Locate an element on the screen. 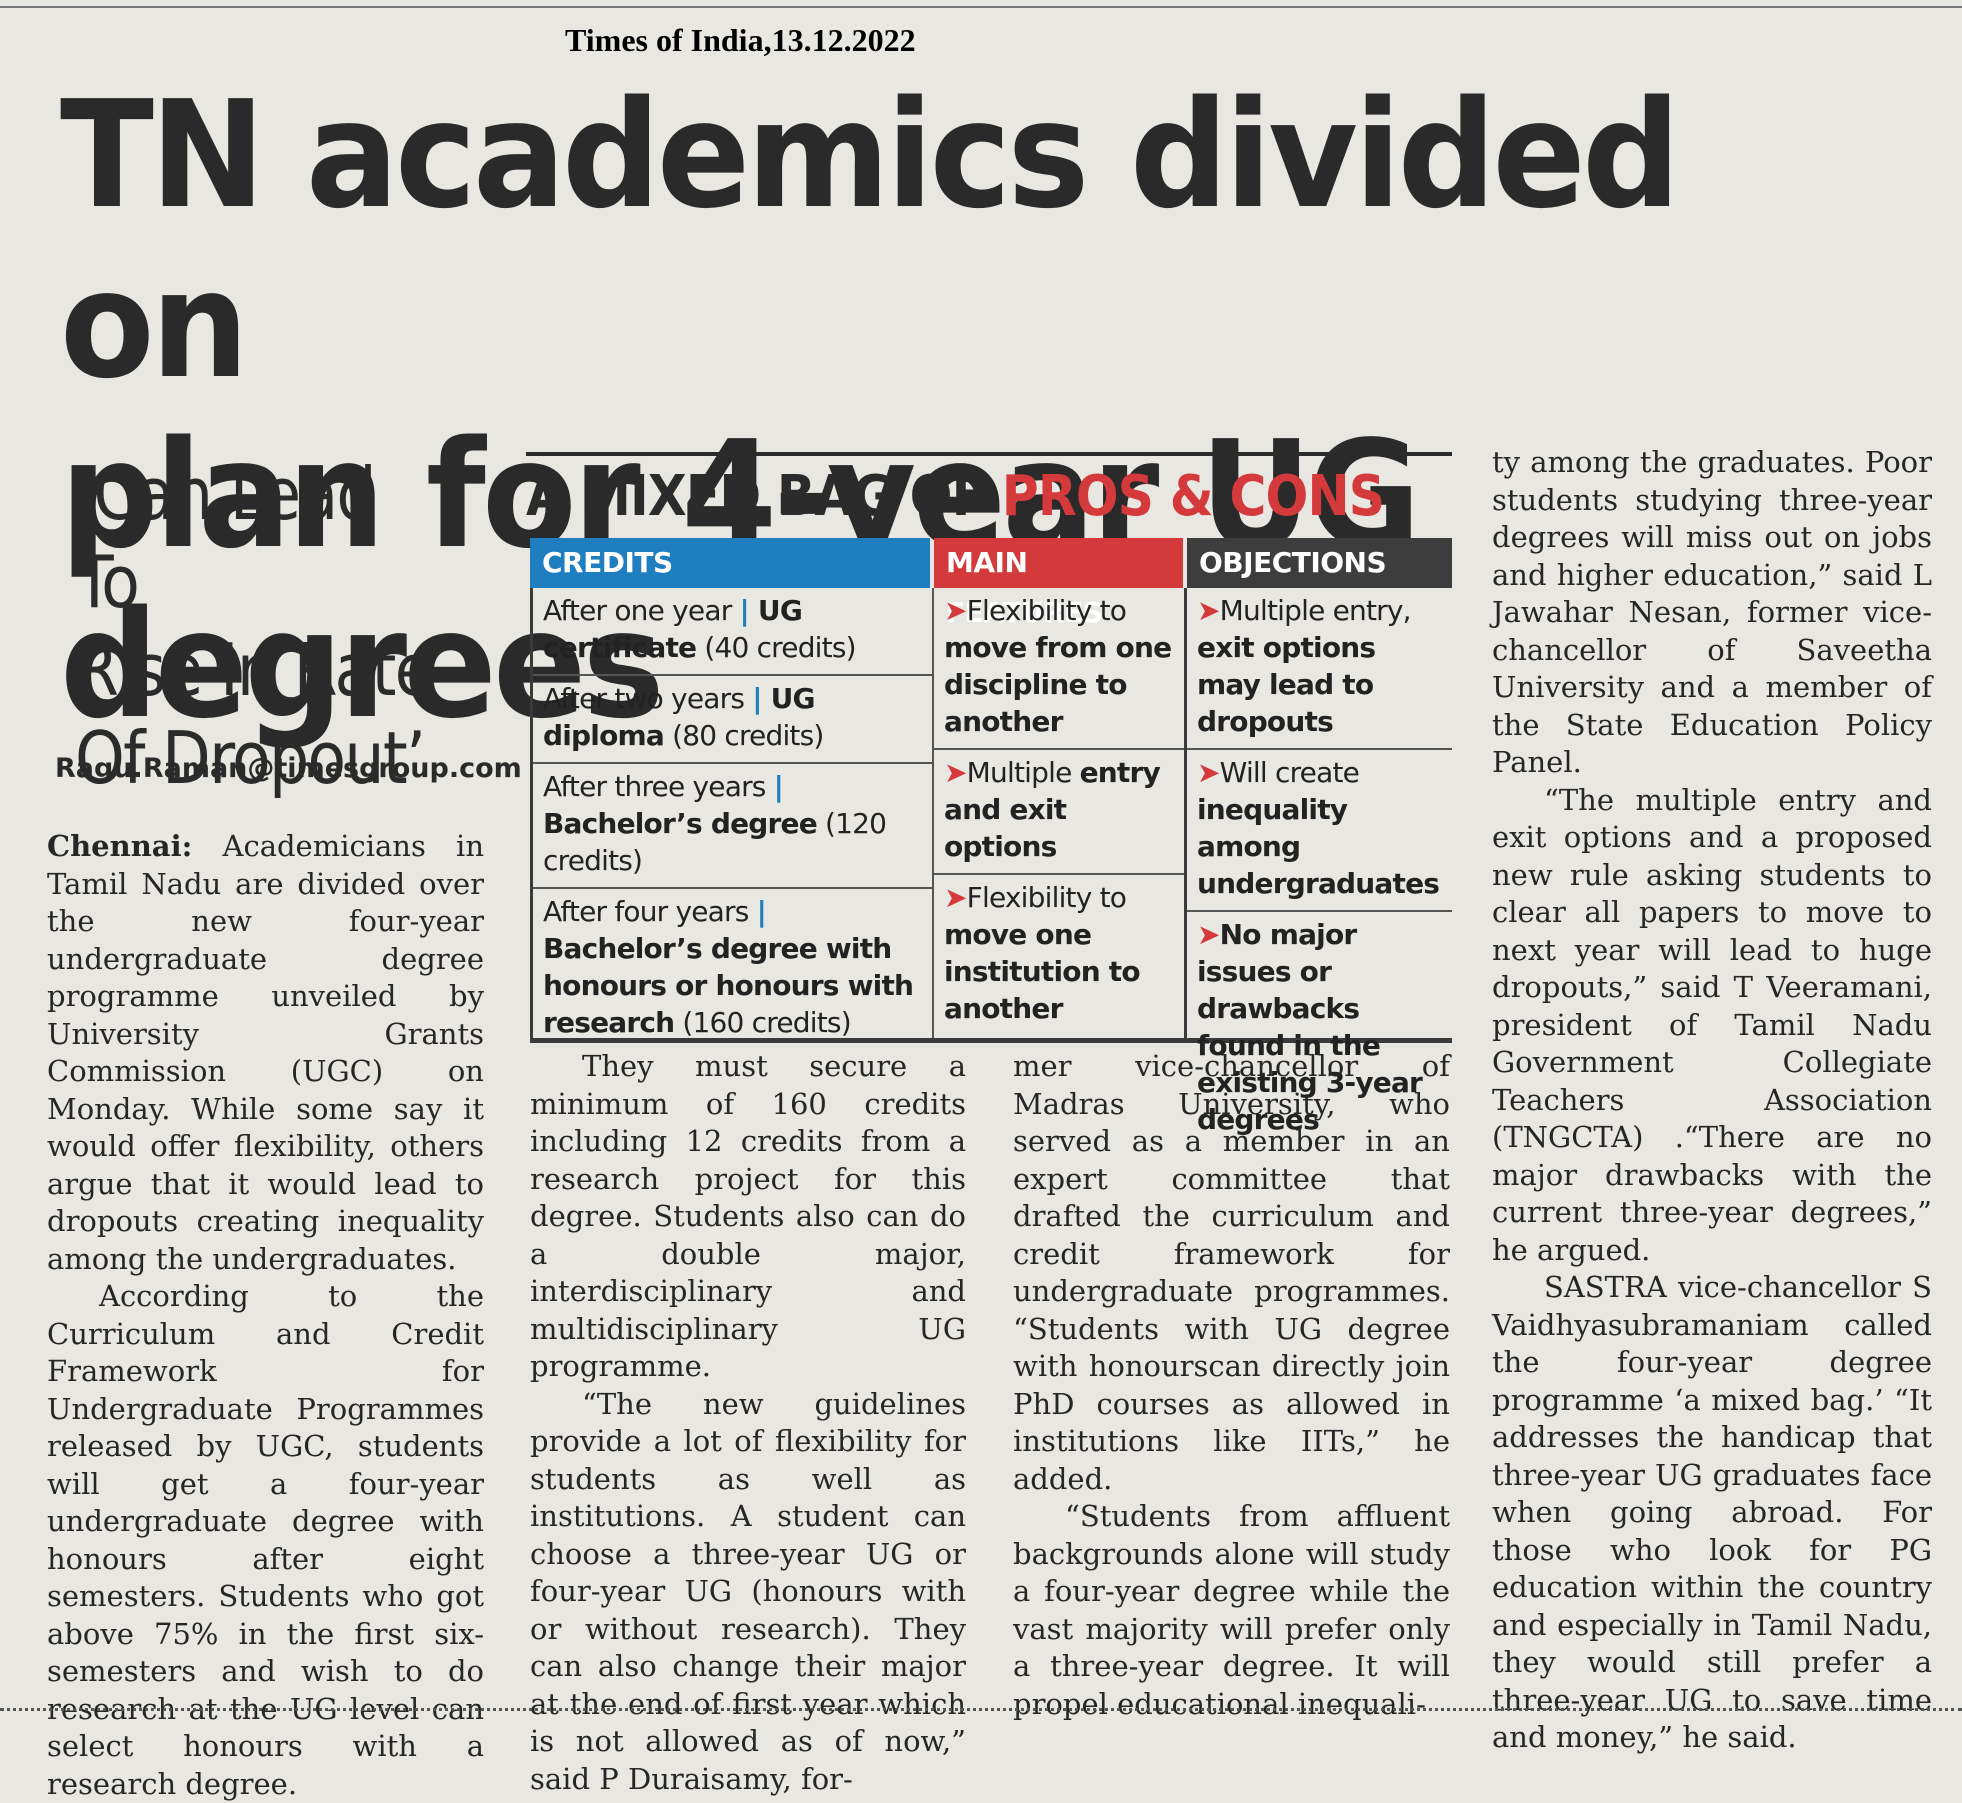 Image resolution: width=1962 pixels, height=1803 pixels. credit-amount: (80 credits) is located at coordinates (744, 735).